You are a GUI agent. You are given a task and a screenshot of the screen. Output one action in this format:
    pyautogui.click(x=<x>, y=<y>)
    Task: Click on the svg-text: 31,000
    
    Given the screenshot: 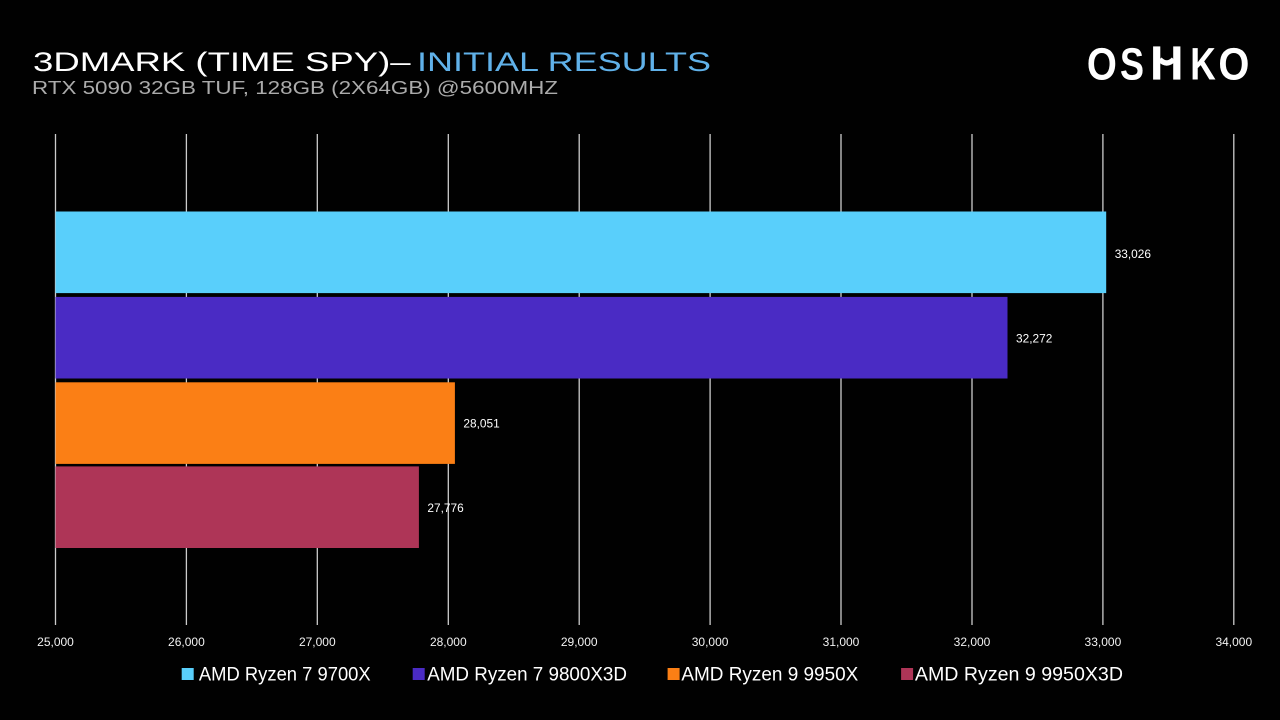 What is the action you would take?
    pyautogui.click(x=841, y=642)
    